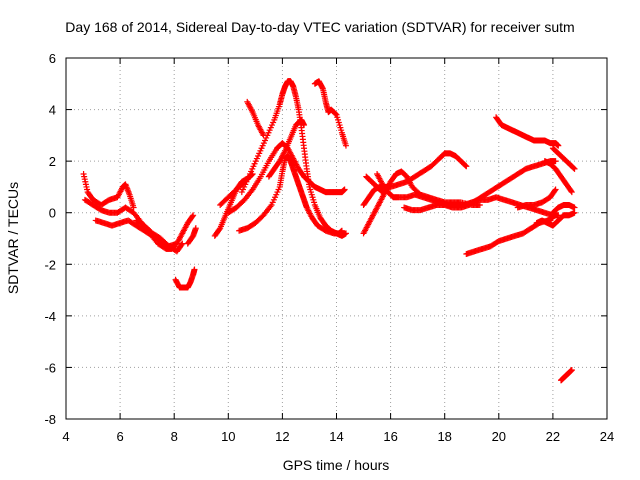  I want to click on y-tick-label: -8, so click(50, 419).